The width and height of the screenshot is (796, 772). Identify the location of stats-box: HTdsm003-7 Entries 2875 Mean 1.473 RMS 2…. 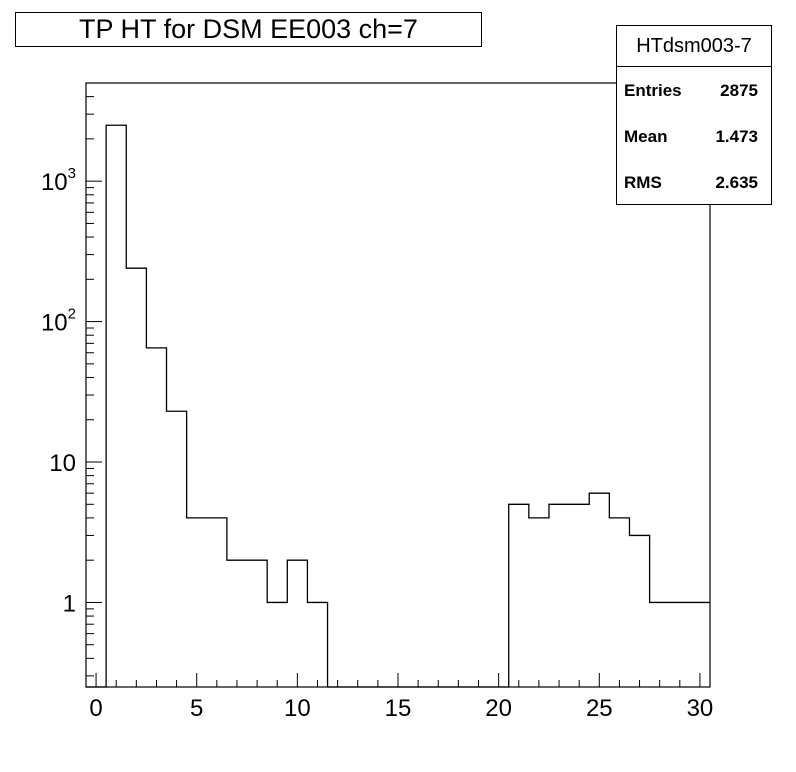
(694, 115).